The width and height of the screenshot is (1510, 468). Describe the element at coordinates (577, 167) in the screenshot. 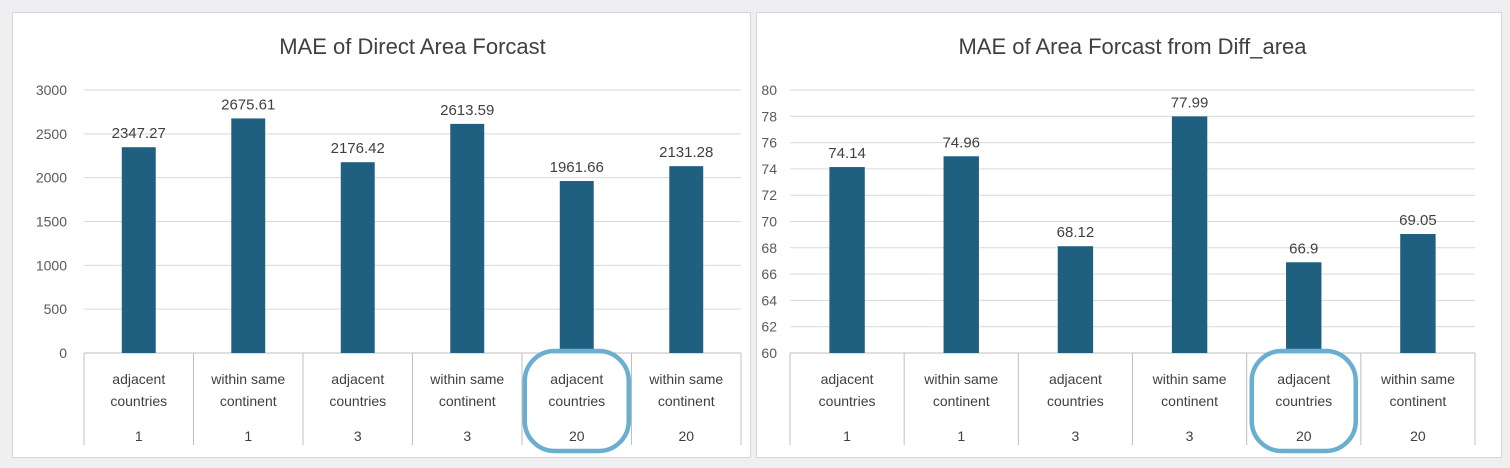

I see `data-label: 1961.66` at that location.